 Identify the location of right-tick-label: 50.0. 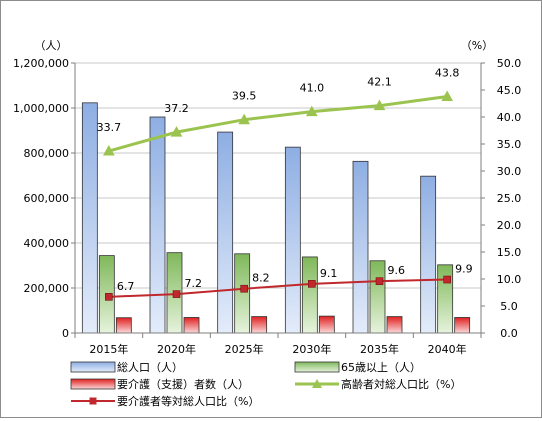
(509, 63).